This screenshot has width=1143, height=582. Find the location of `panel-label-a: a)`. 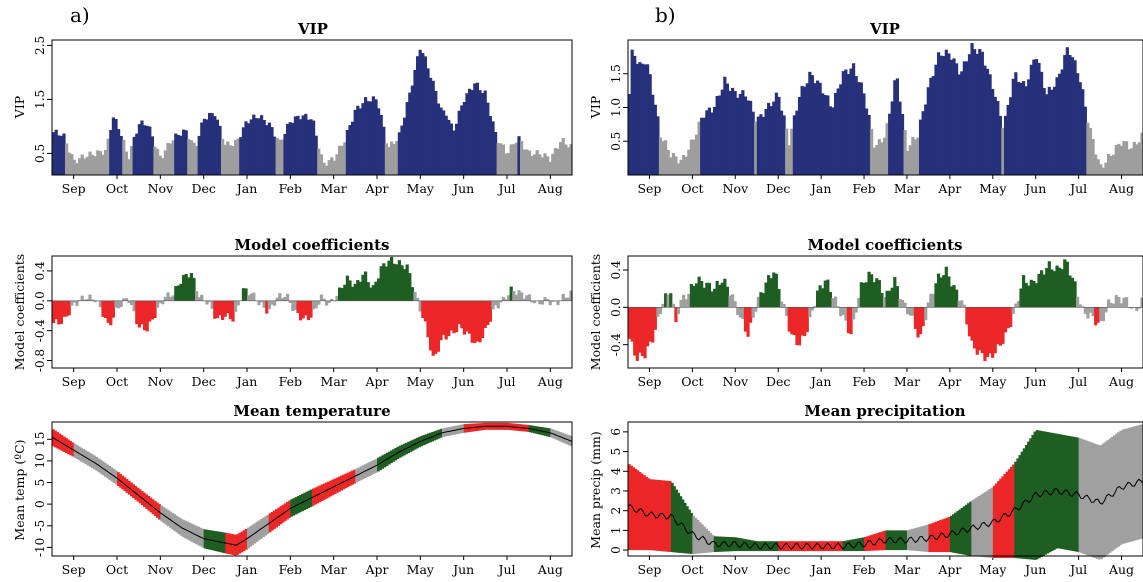

panel-label-a: a) is located at coordinates (80, 15).